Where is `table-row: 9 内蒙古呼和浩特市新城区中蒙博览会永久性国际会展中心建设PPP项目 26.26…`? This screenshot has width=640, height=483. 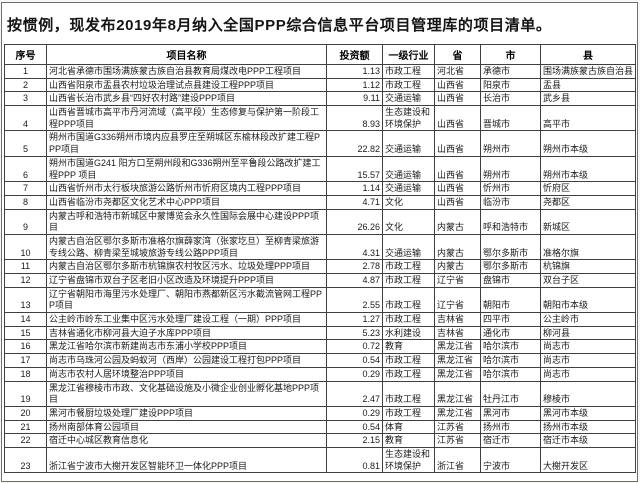 table-row: 9 内蒙古呼和浩特市新城区中蒙博览会永久性国际会展中心建设PPP项目 26.26… is located at coordinates (320, 221).